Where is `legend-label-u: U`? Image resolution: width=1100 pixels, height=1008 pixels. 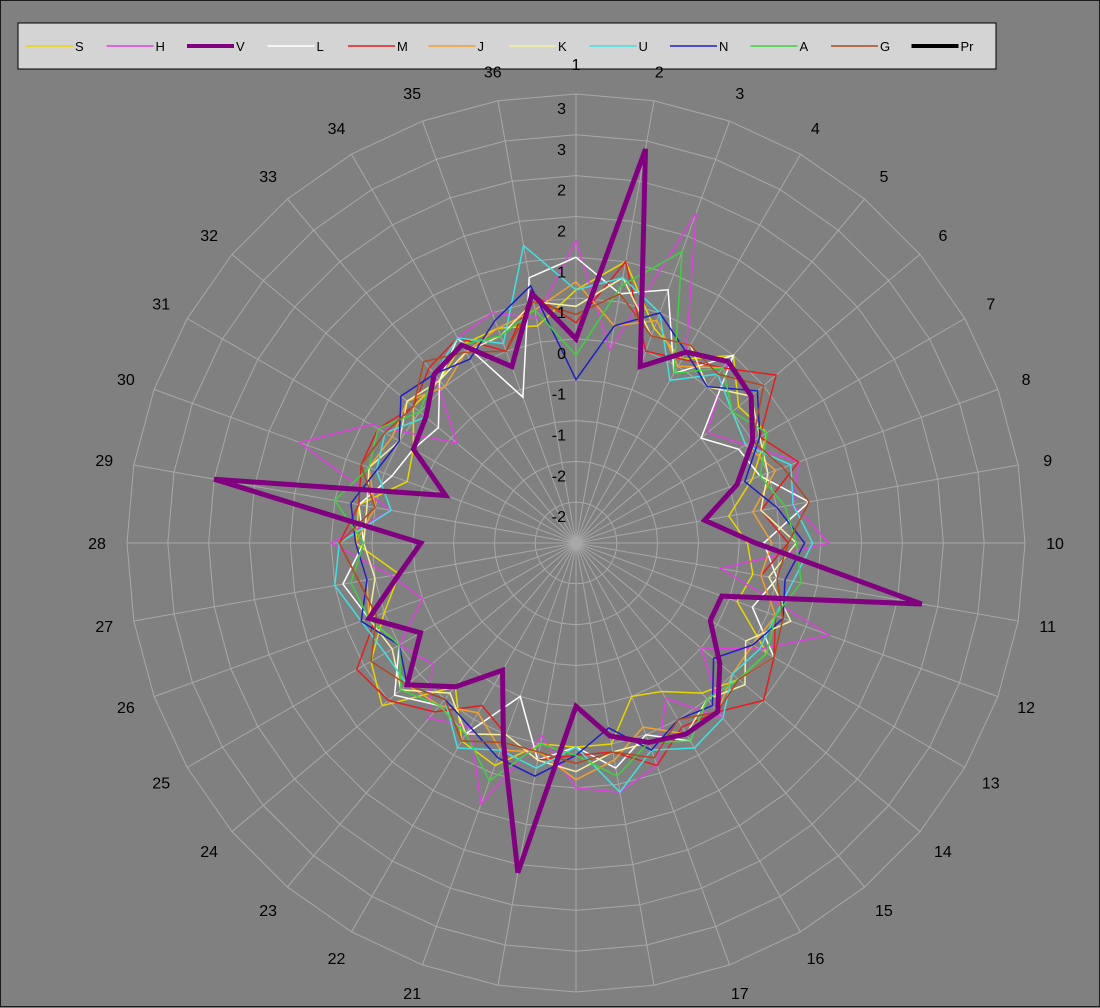 legend-label-u: U is located at coordinates (643, 46).